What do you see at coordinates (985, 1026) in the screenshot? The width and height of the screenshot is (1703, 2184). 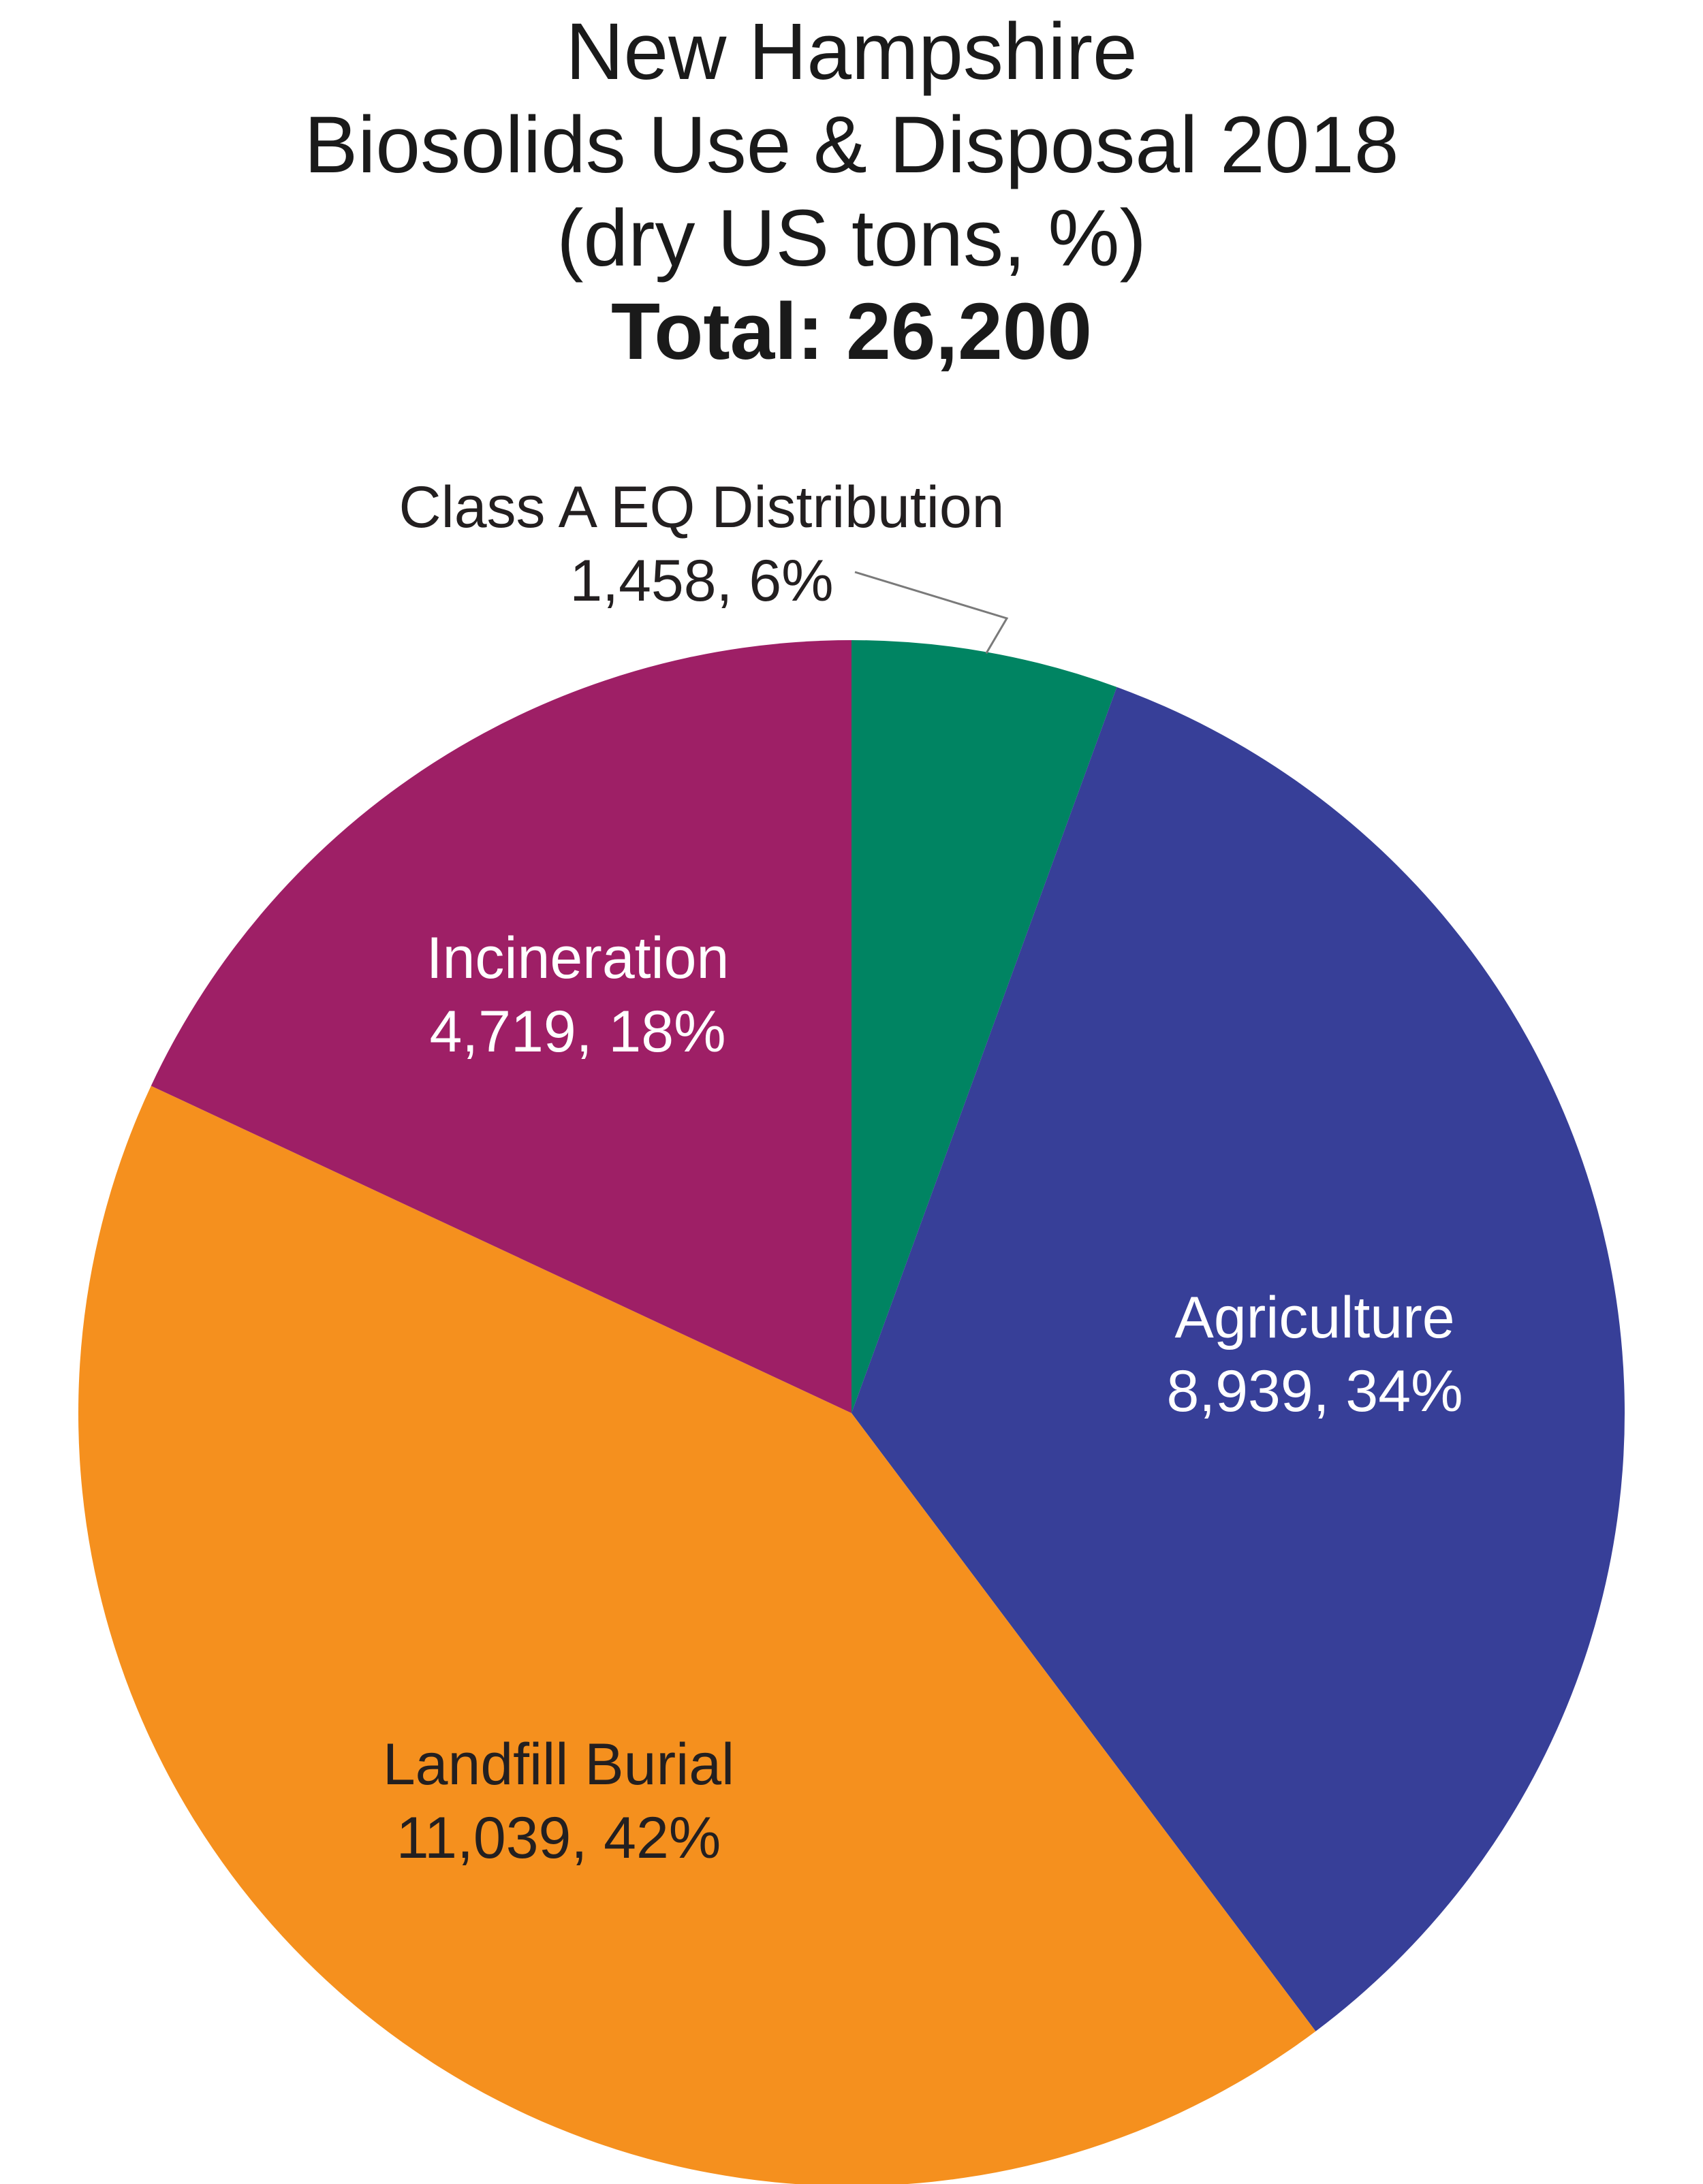 I see `pie-slice-class-a-eq-distribution` at bounding box center [985, 1026].